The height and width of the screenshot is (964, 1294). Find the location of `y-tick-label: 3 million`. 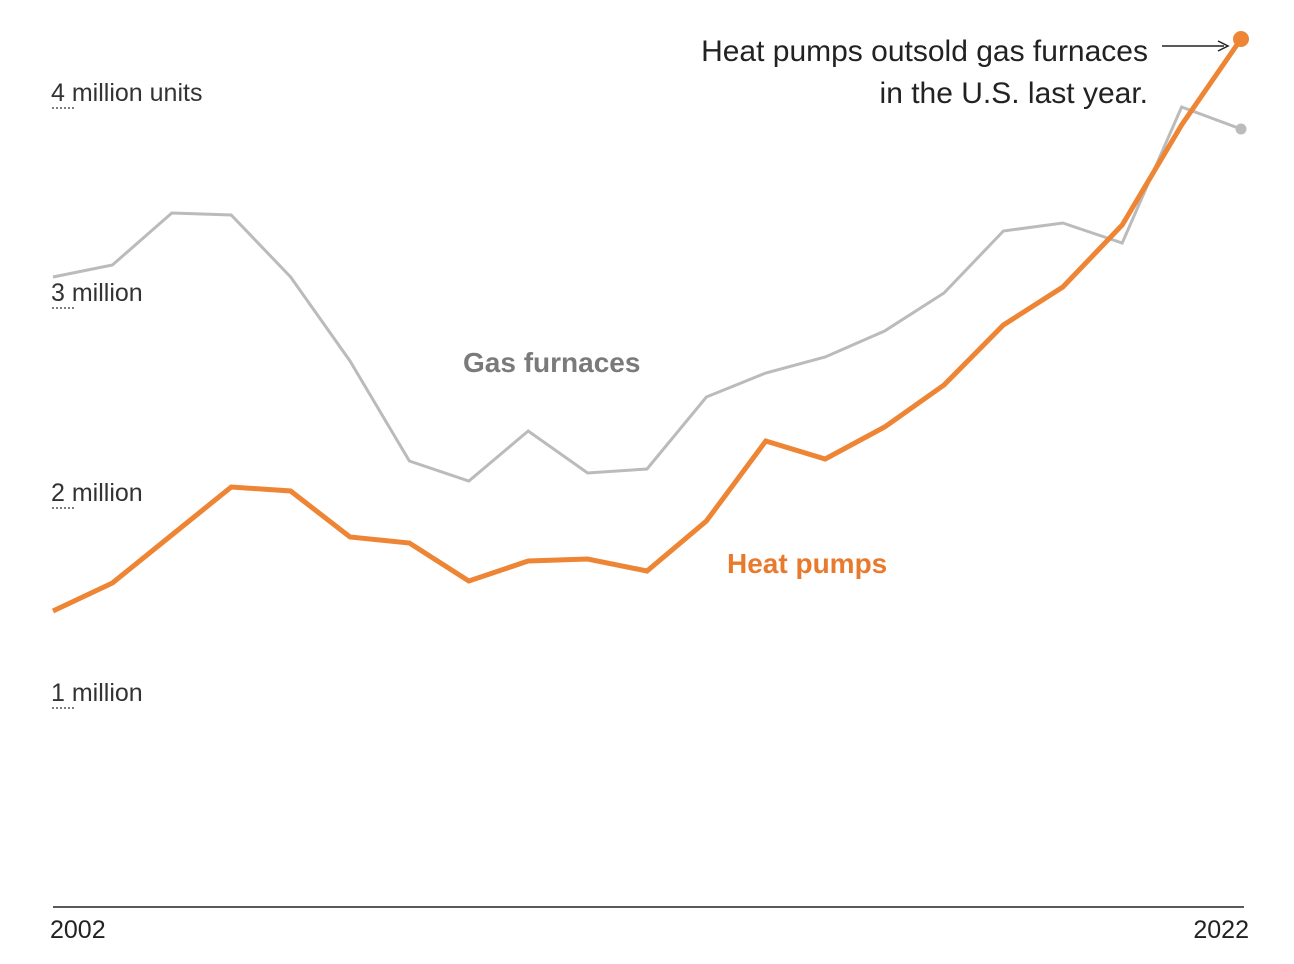

y-tick-label: 3 million is located at coordinates (97, 293).